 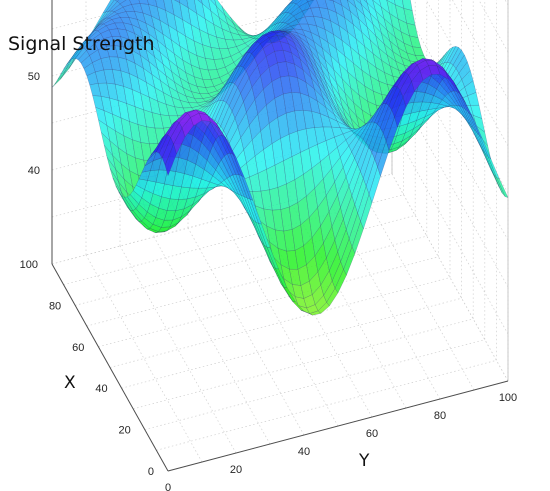 I want to click on y-tick-label: 100, so click(x=508, y=398).